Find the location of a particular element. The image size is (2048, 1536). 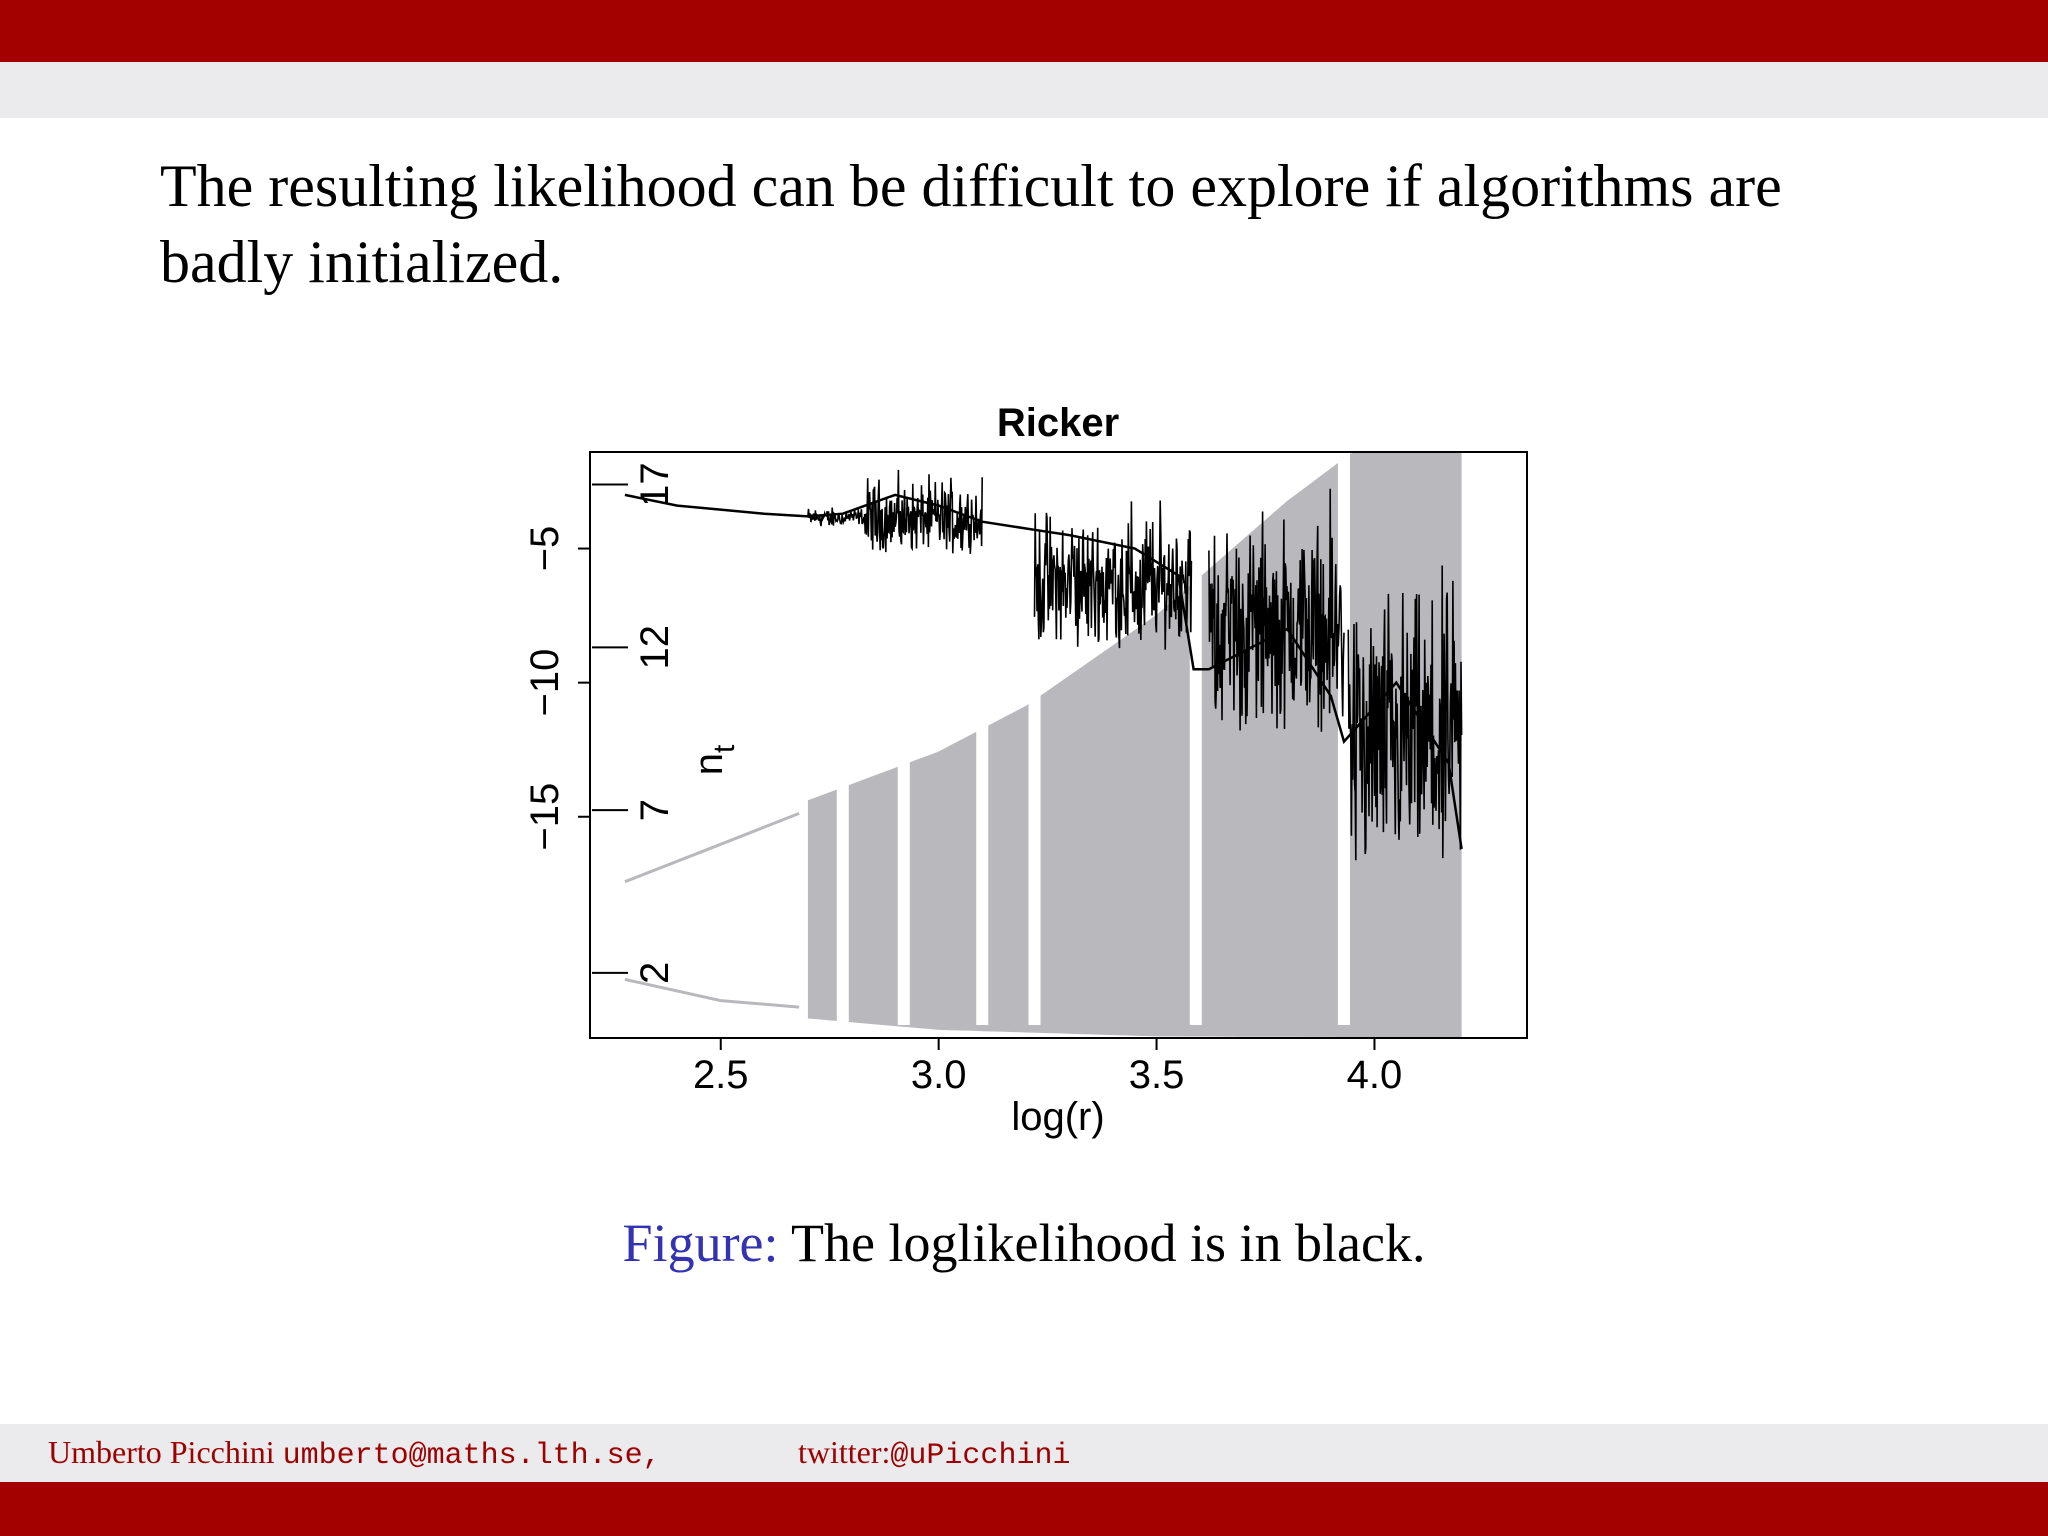

left-y-tick-label: −10 is located at coordinates (545, 683).